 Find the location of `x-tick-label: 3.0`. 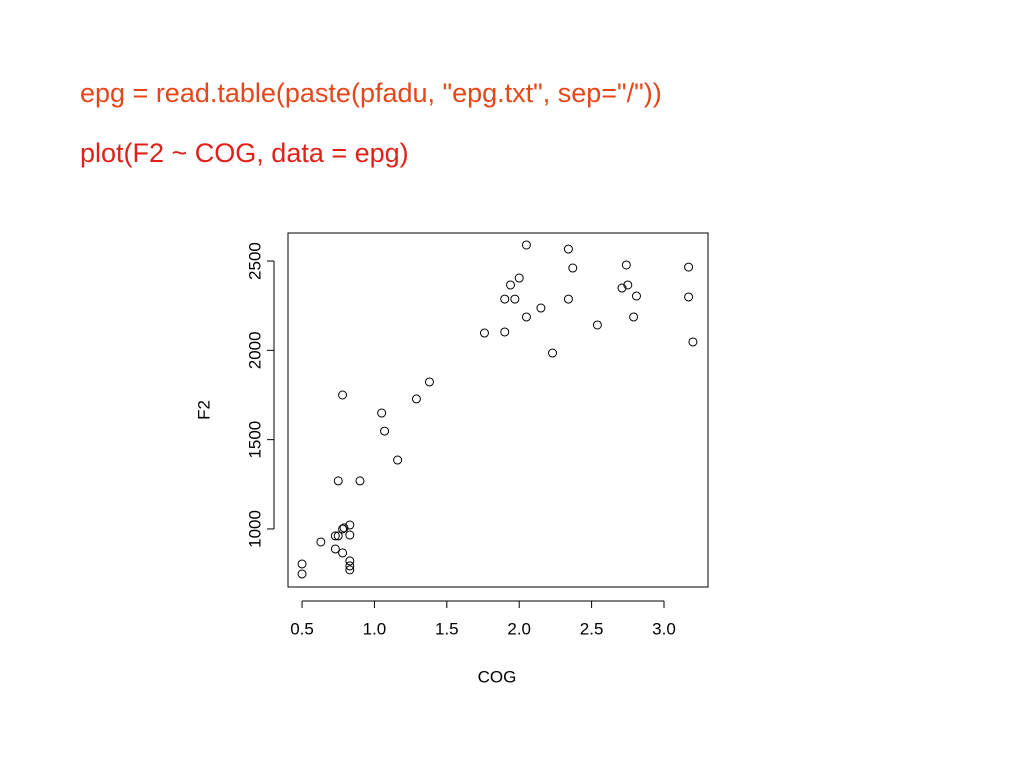

x-tick-label: 3.0 is located at coordinates (664, 628).